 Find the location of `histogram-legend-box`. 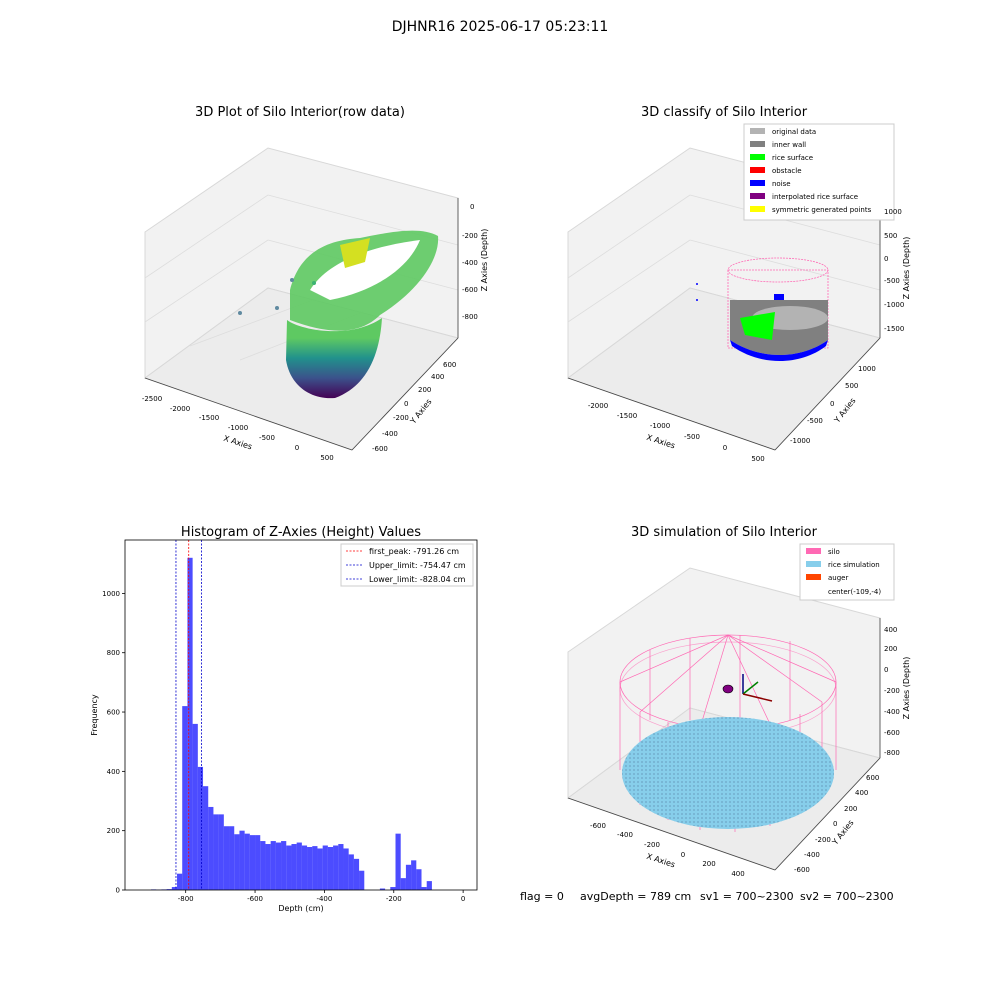

histogram-legend-box is located at coordinates (407, 565).